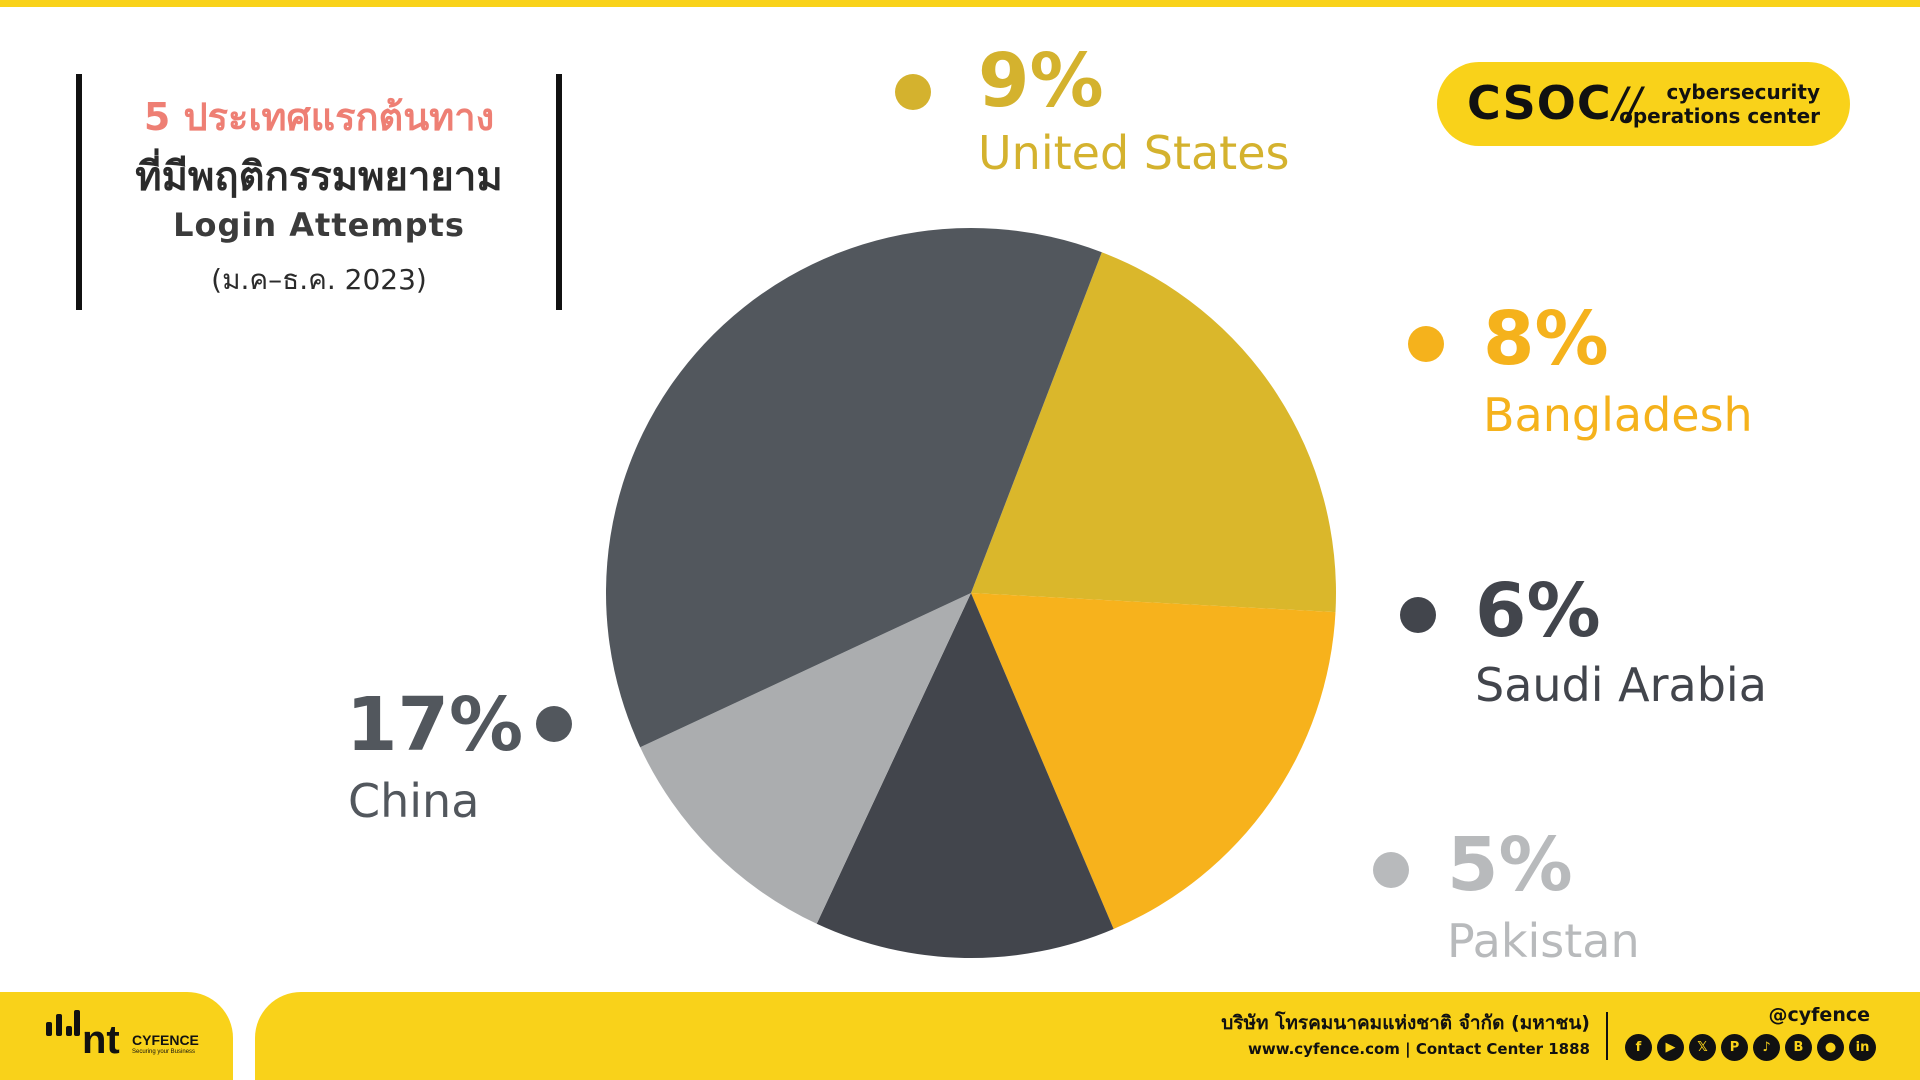  What do you see at coordinates (1543, 941) in the screenshot?
I see `category-label-pakistan: Pakistan` at bounding box center [1543, 941].